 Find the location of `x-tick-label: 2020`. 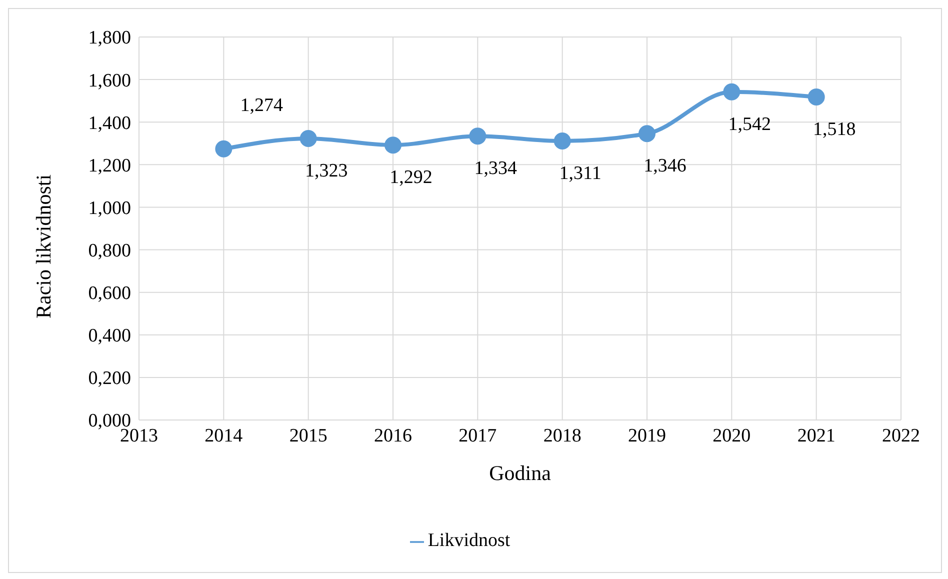

x-tick-label: 2020 is located at coordinates (731, 435).